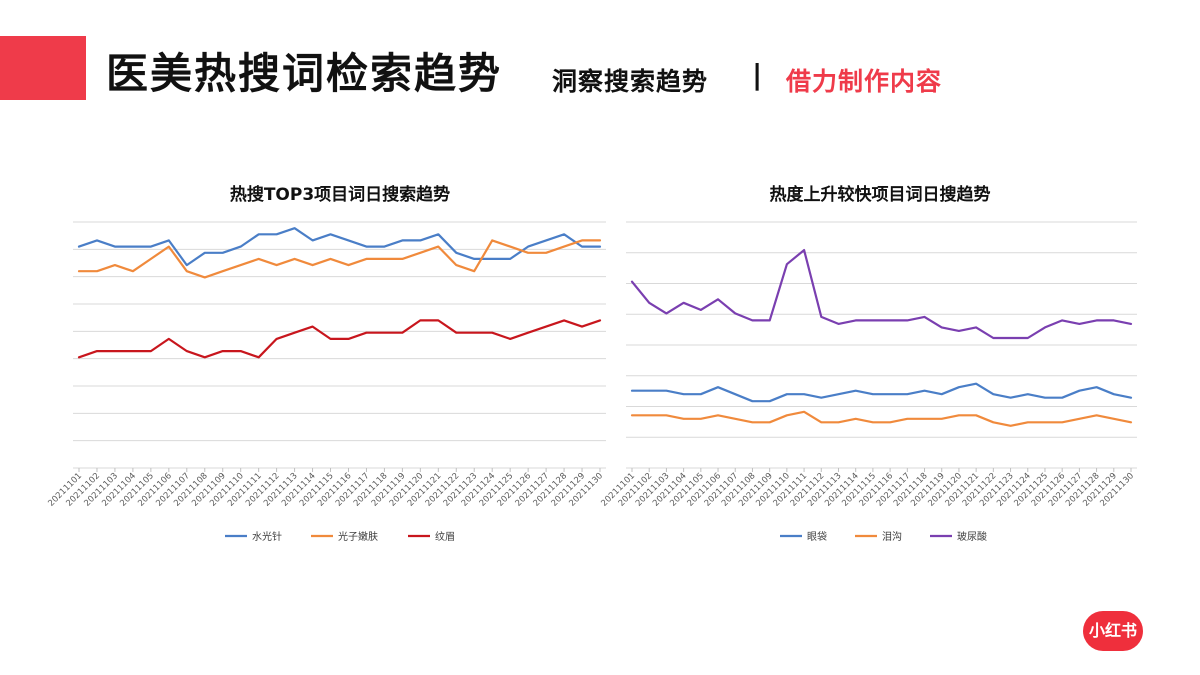 The height and width of the screenshot is (675, 1200). I want to click on page-title: 医美热搜词检索趋势, so click(304, 73).